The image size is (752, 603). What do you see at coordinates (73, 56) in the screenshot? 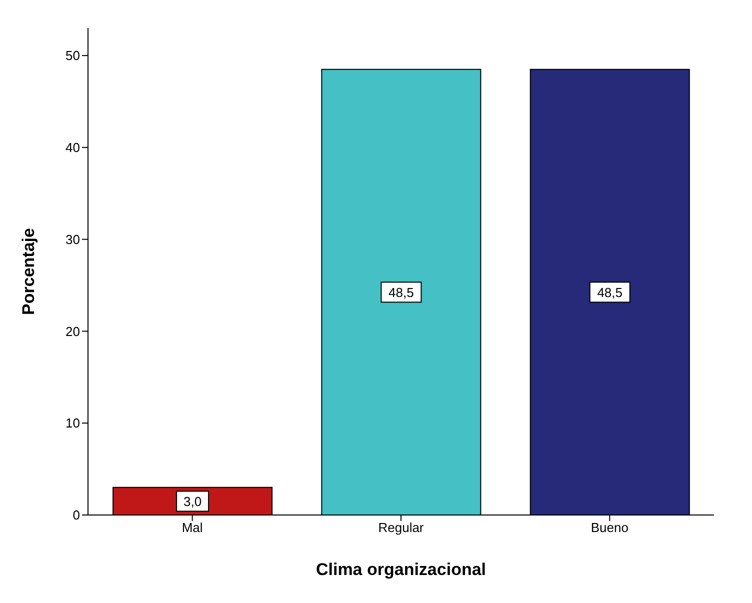
I see `y-tick-label: 50` at bounding box center [73, 56].